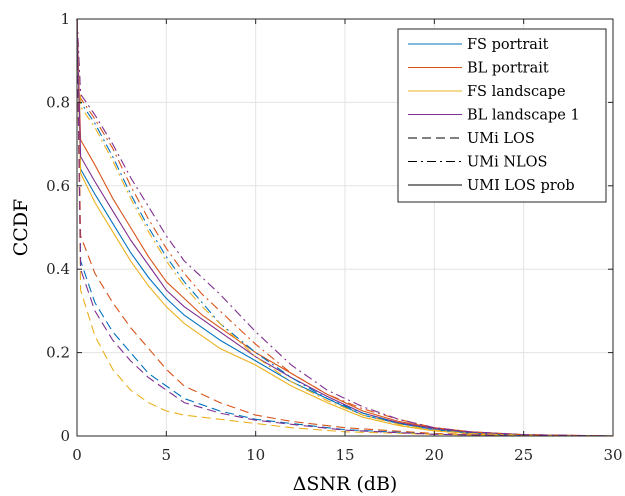  What do you see at coordinates (521, 186) in the screenshot?
I see `legend-label: UMI LOS prob` at bounding box center [521, 186].